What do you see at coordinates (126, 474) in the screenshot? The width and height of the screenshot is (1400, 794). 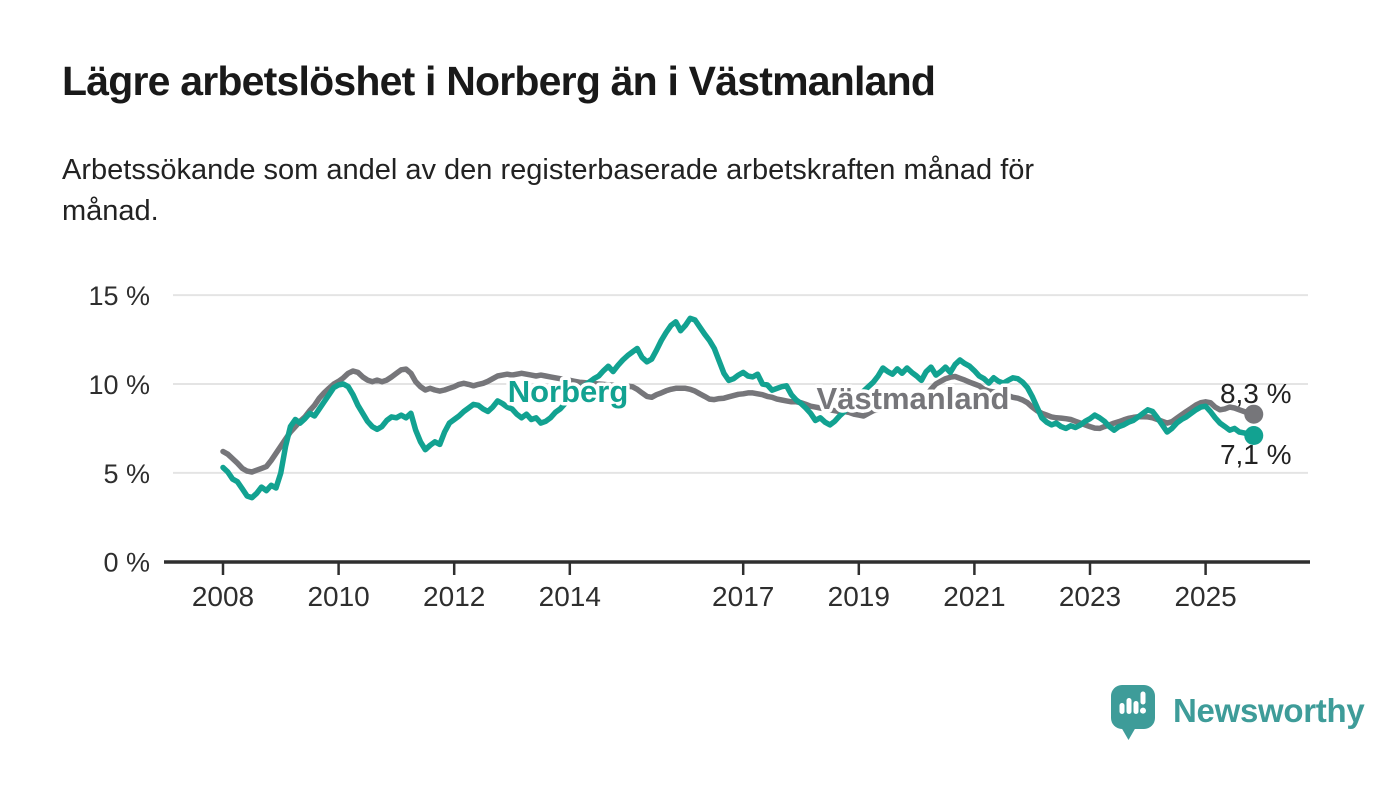 I see `y-tick-label: 5 %` at bounding box center [126, 474].